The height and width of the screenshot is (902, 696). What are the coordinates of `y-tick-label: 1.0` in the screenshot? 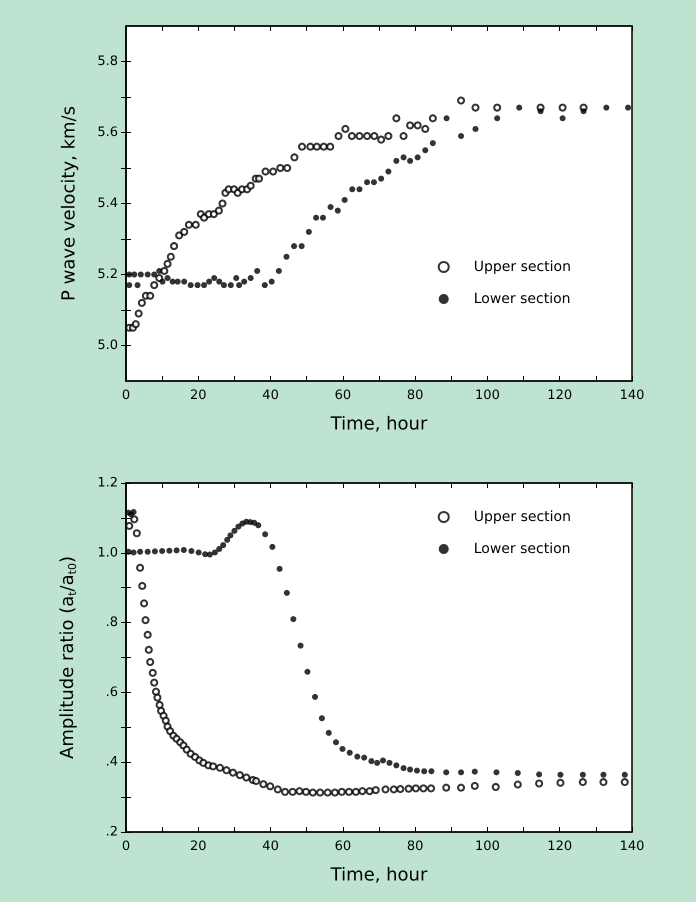 It's located at (107, 552).